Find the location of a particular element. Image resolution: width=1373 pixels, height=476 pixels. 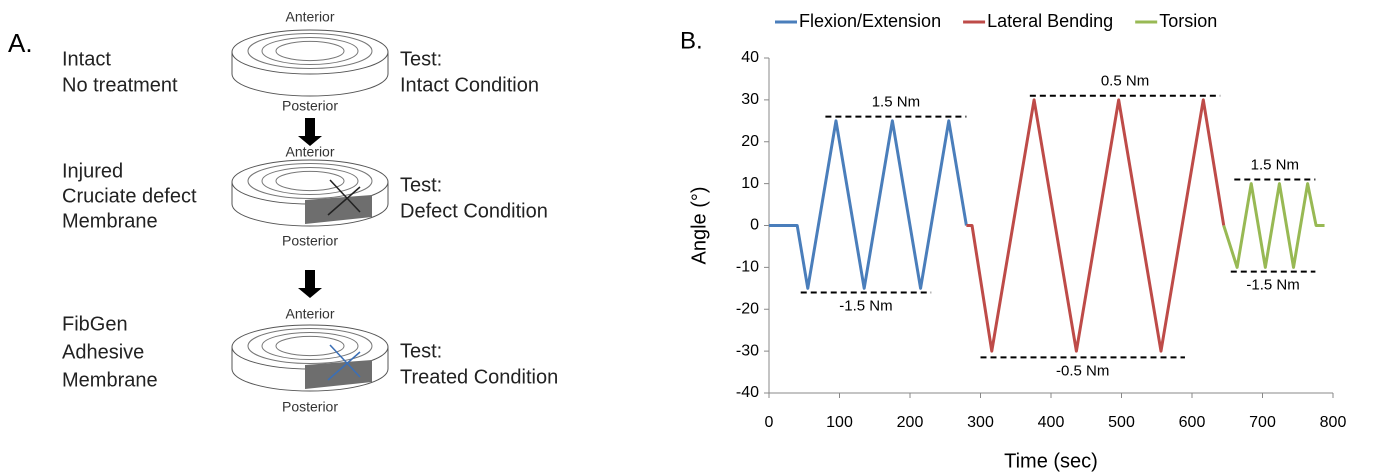

legend-label: Lateral Bending is located at coordinates (1050, 21).